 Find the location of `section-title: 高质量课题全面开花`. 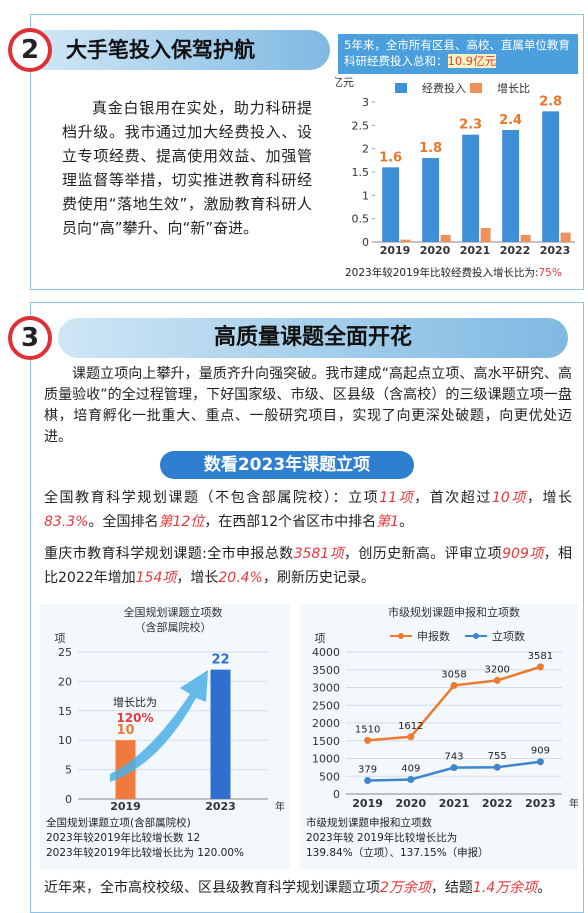

section-title: 高质量课题全面开花 is located at coordinates (313, 338).